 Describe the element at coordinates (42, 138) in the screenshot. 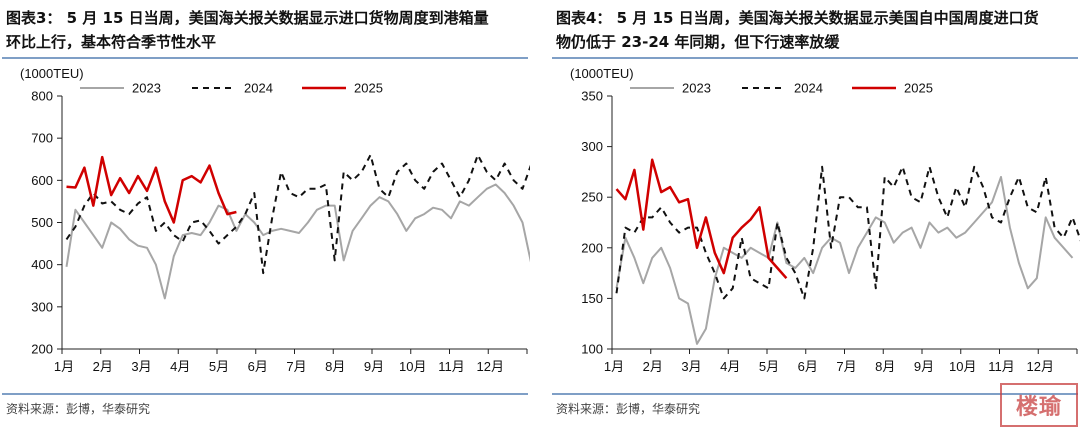

I see `y-tick-label: 700` at that location.